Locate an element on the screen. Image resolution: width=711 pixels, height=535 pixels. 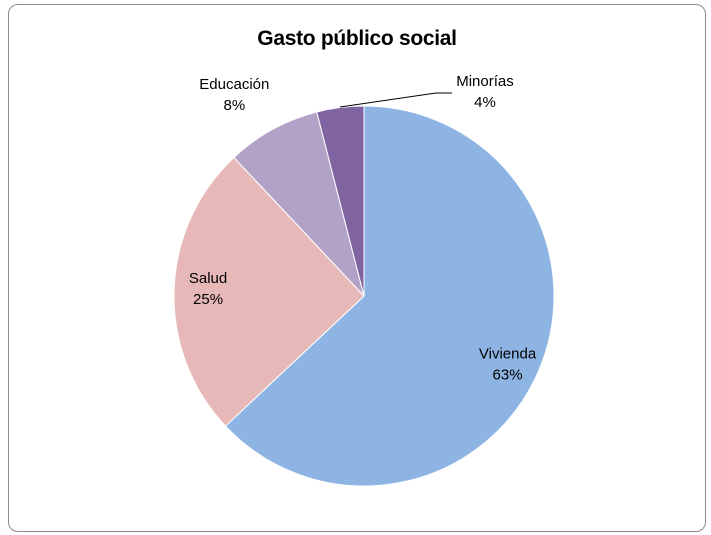
pie-slice-minorias is located at coordinates (340, 201).